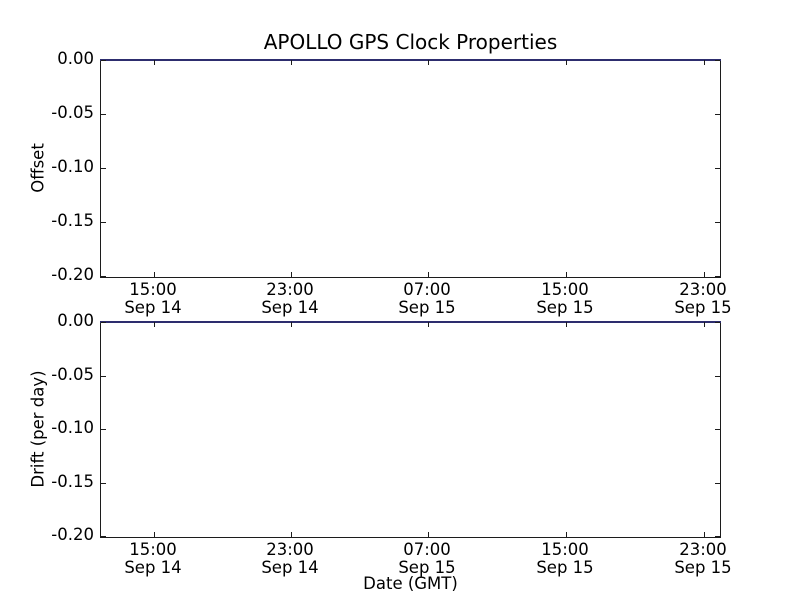 The width and height of the screenshot is (800, 600). What do you see at coordinates (410, 583) in the screenshot?
I see `date-x-axis-label: Date (GMT)` at bounding box center [410, 583].